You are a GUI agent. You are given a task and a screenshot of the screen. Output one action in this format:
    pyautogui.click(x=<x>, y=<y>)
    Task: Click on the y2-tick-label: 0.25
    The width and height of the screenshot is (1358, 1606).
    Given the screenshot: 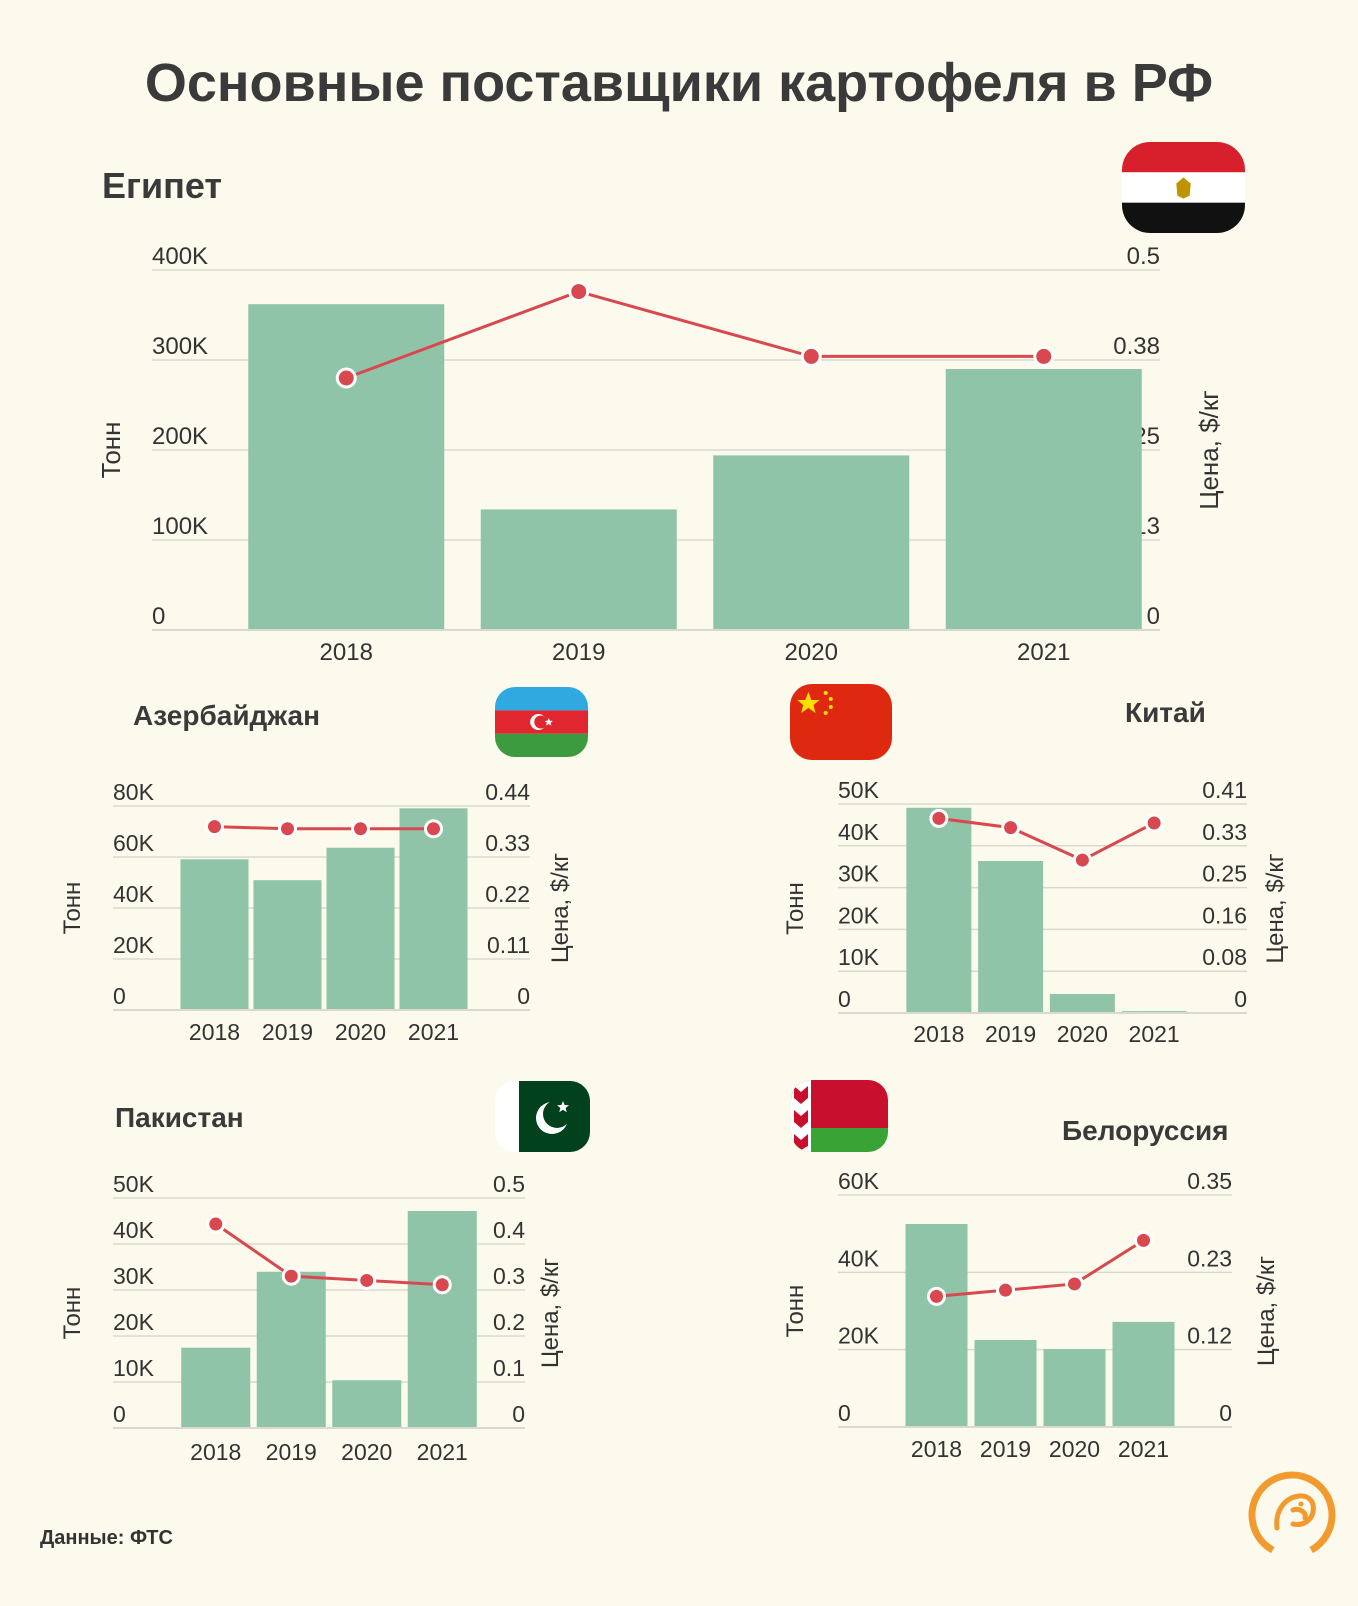 What is the action you would take?
    pyautogui.click(x=1224, y=874)
    